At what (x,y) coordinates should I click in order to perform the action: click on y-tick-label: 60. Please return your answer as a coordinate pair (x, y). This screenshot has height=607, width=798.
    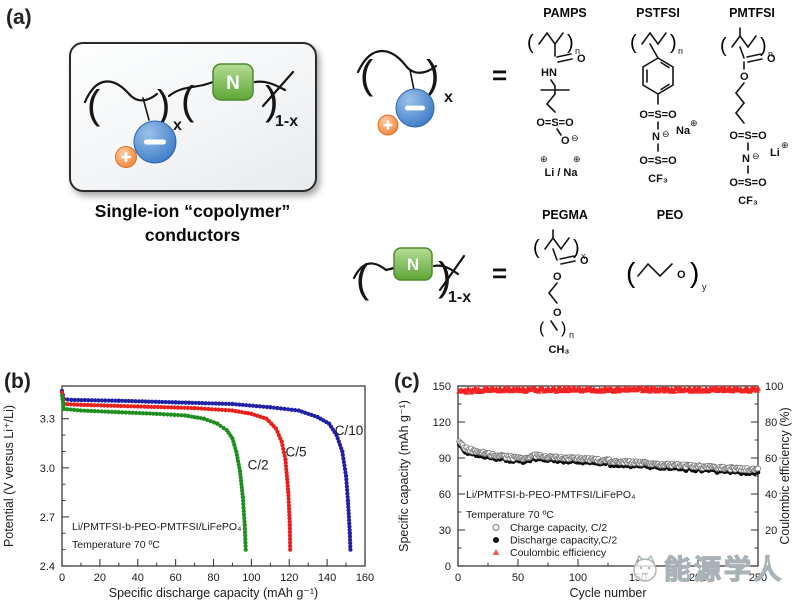
    Looking at the image, I should click on (445, 495).